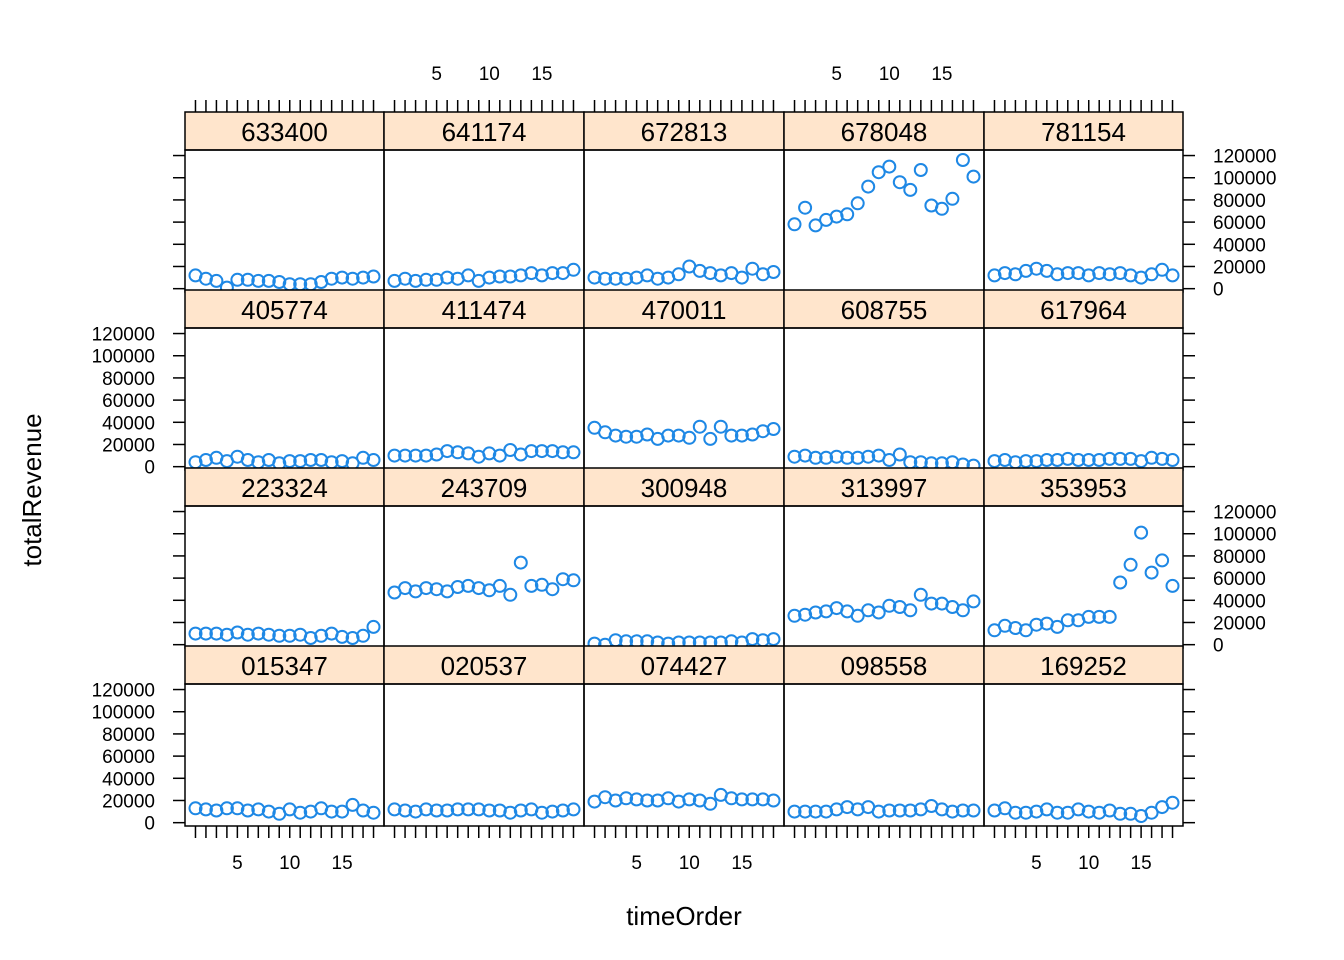 The image size is (1344, 960). Describe the element at coordinates (884, 736) in the screenshot. I see `panel-098558: 098558` at that location.